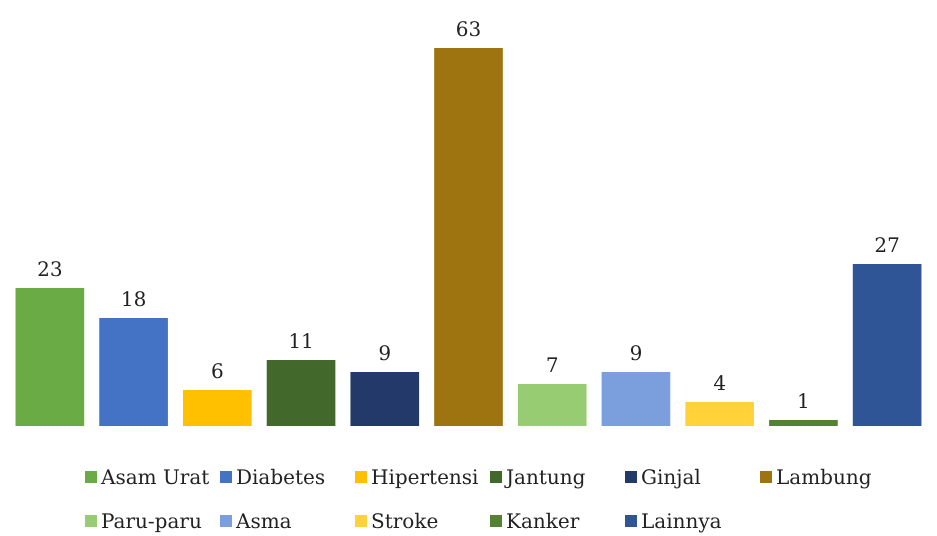  I want to click on data-label: 23, so click(50, 269).